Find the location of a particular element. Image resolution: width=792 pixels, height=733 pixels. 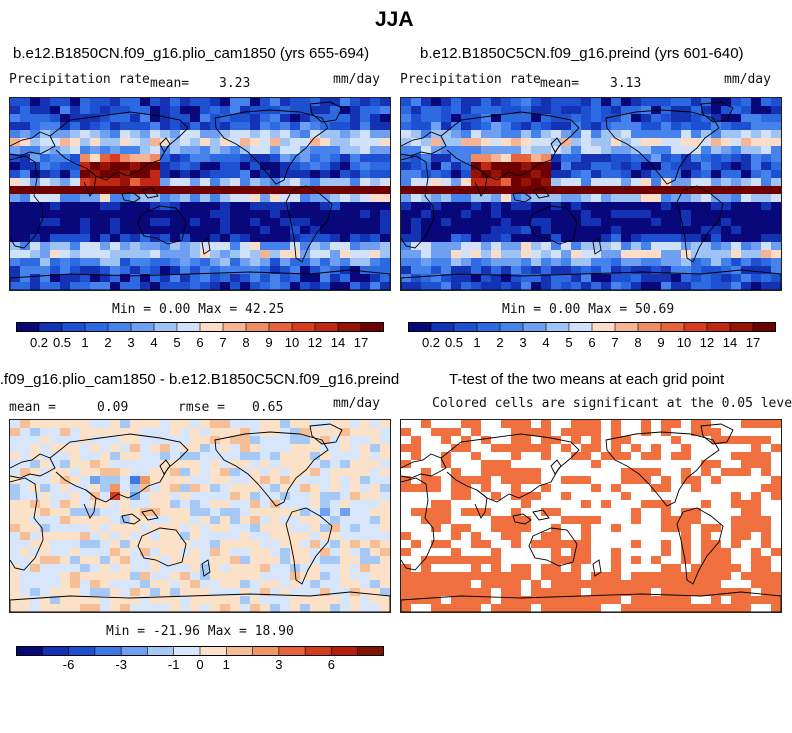

coastline is located at coordinates (309, 546).